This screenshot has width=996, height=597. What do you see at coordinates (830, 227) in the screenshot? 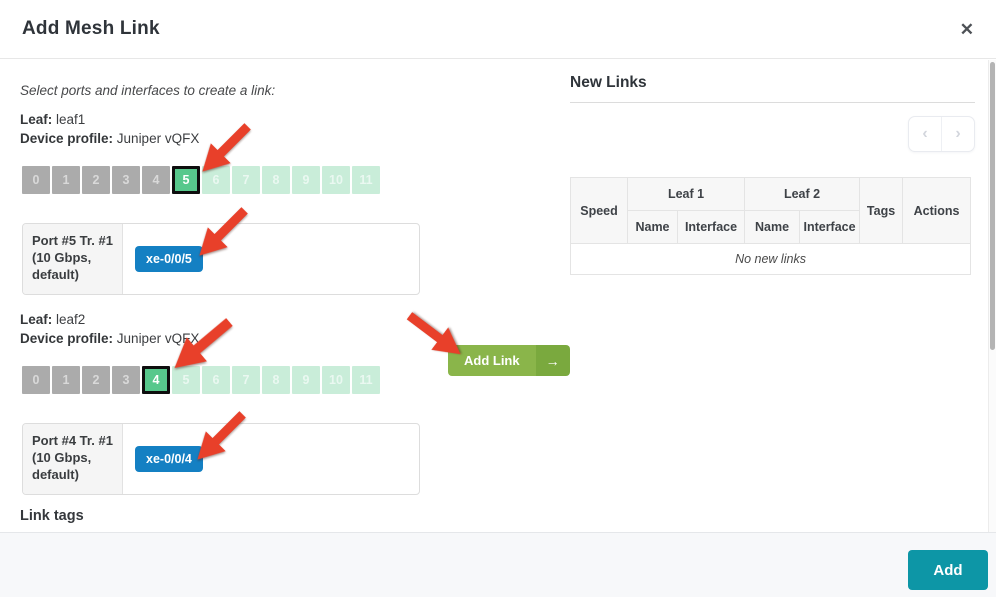
I see `col-leaf2-interface: Interface` at bounding box center [830, 227].